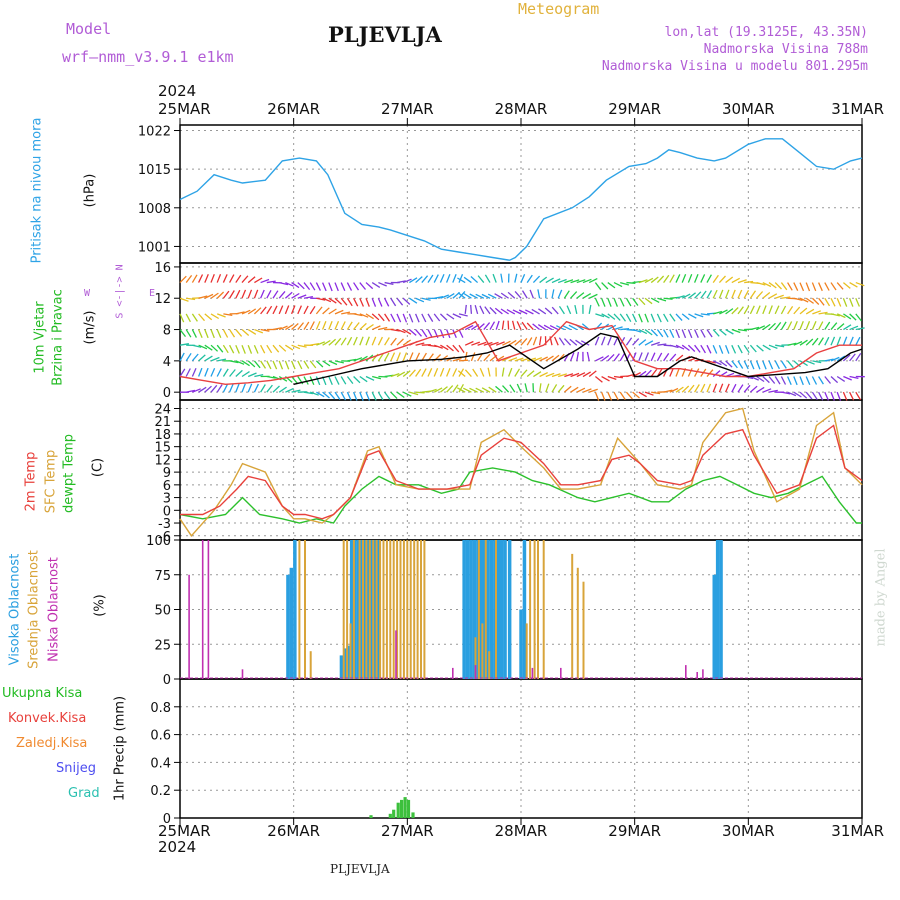 This screenshot has width=900, height=900. Describe the element at coordinates (521, 831) in the screenshot. I see `date-label-bottom: 28MAR` at that location.